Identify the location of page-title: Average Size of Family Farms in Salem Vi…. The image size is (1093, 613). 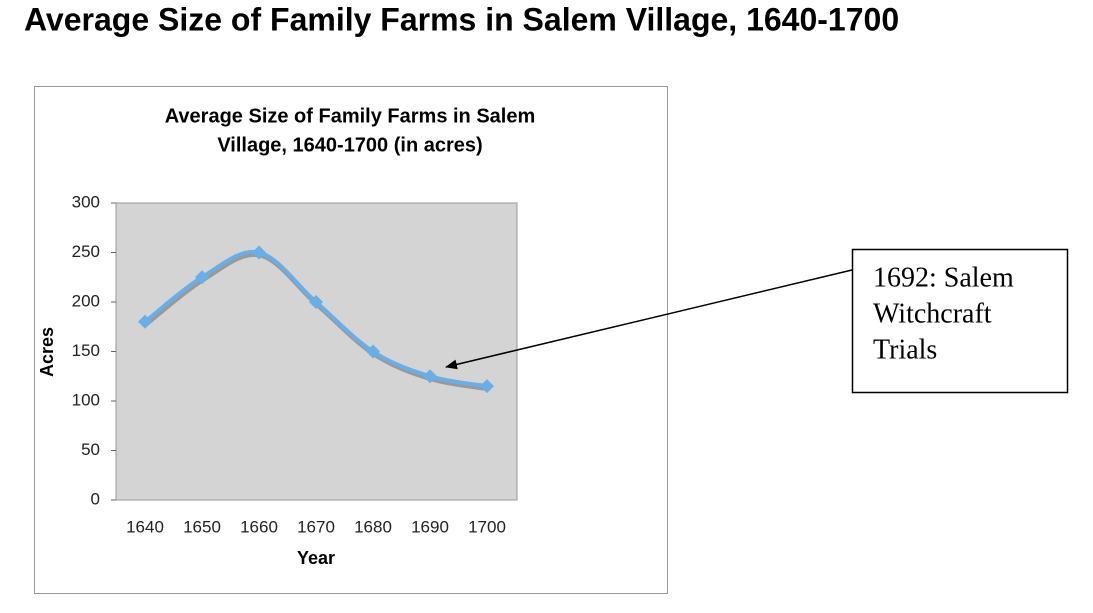
(461, 19).